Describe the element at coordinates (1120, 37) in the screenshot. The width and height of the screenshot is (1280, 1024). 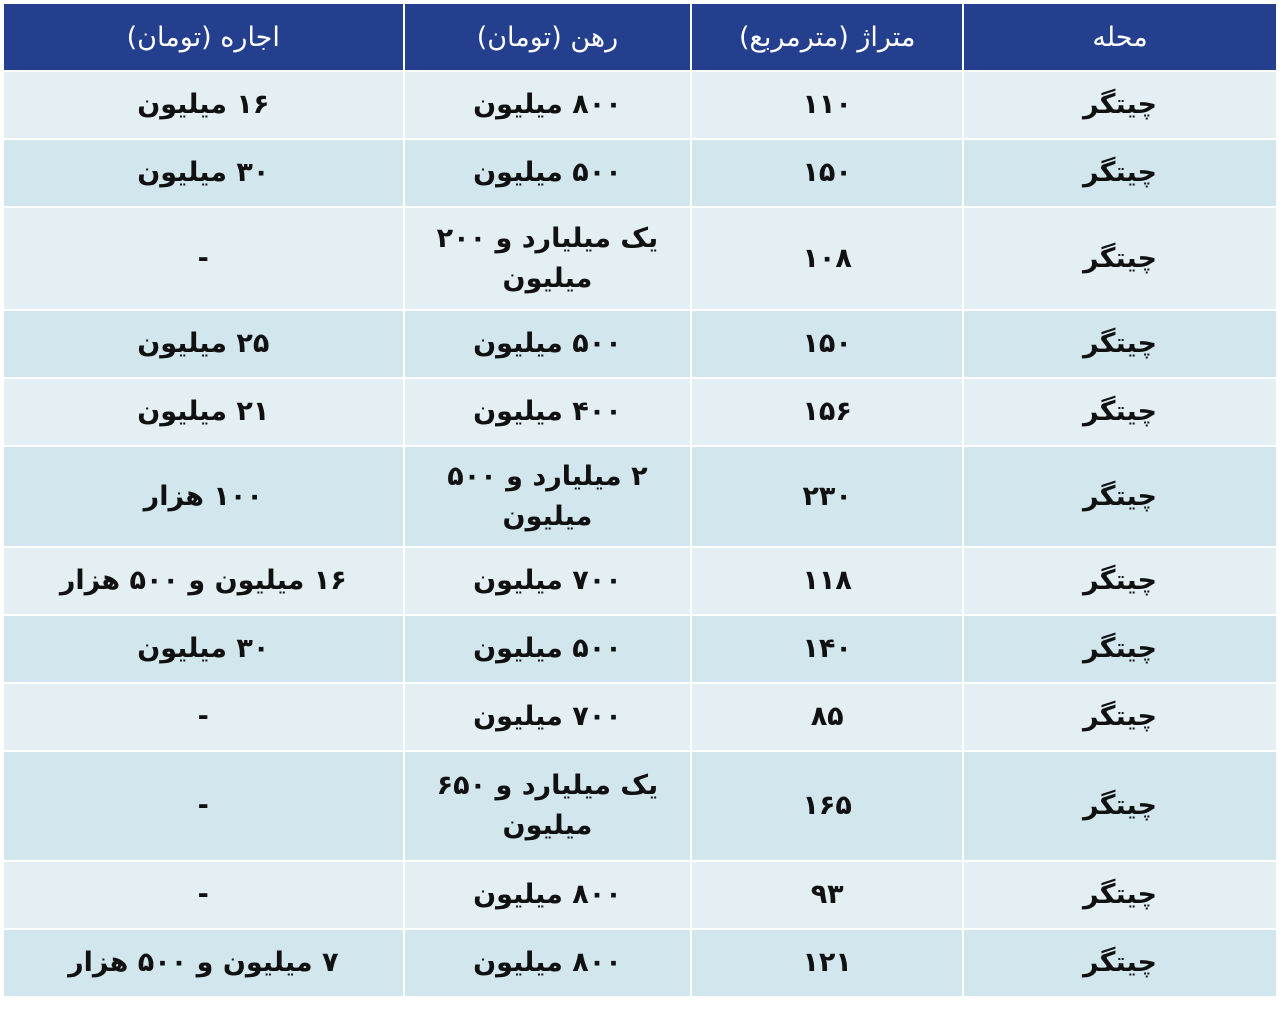
I see `header-district: محله` at that location.